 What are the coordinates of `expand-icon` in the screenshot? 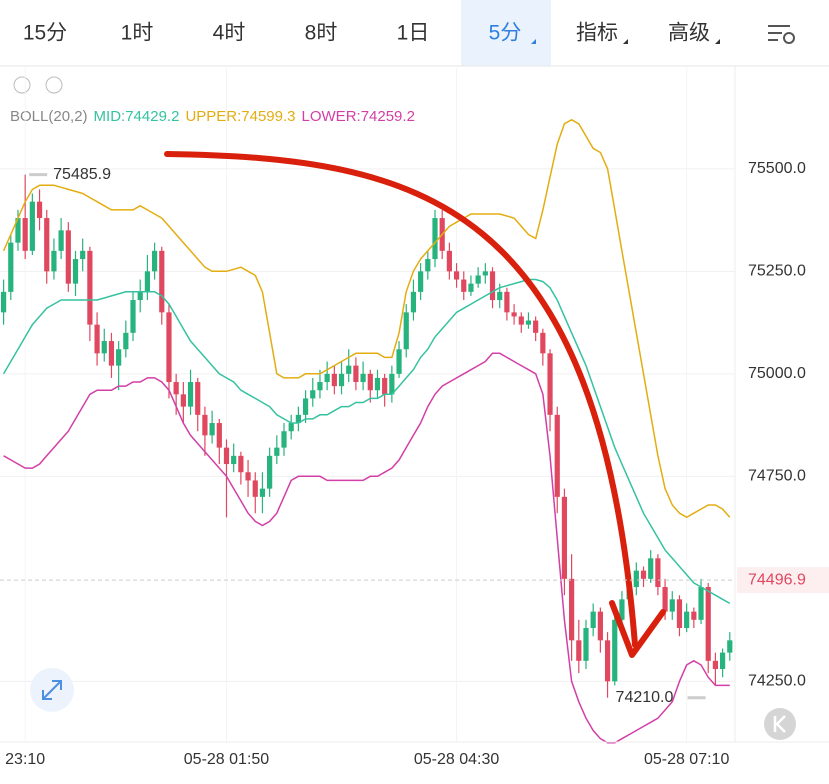 It's located at (52, 690).